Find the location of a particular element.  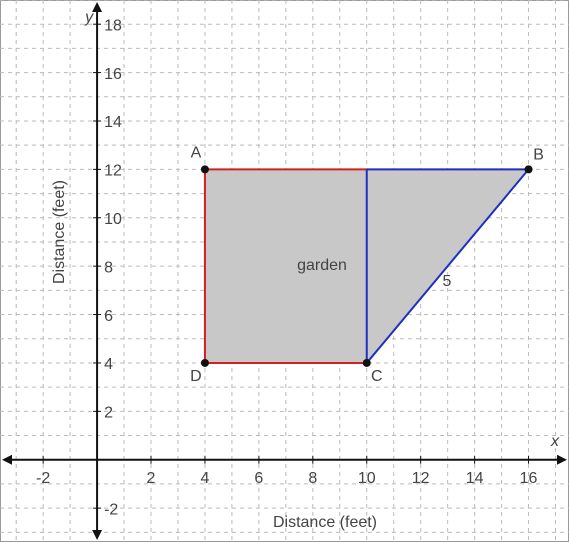

y-tick-label: -2 is located at coordinates (111, 509).